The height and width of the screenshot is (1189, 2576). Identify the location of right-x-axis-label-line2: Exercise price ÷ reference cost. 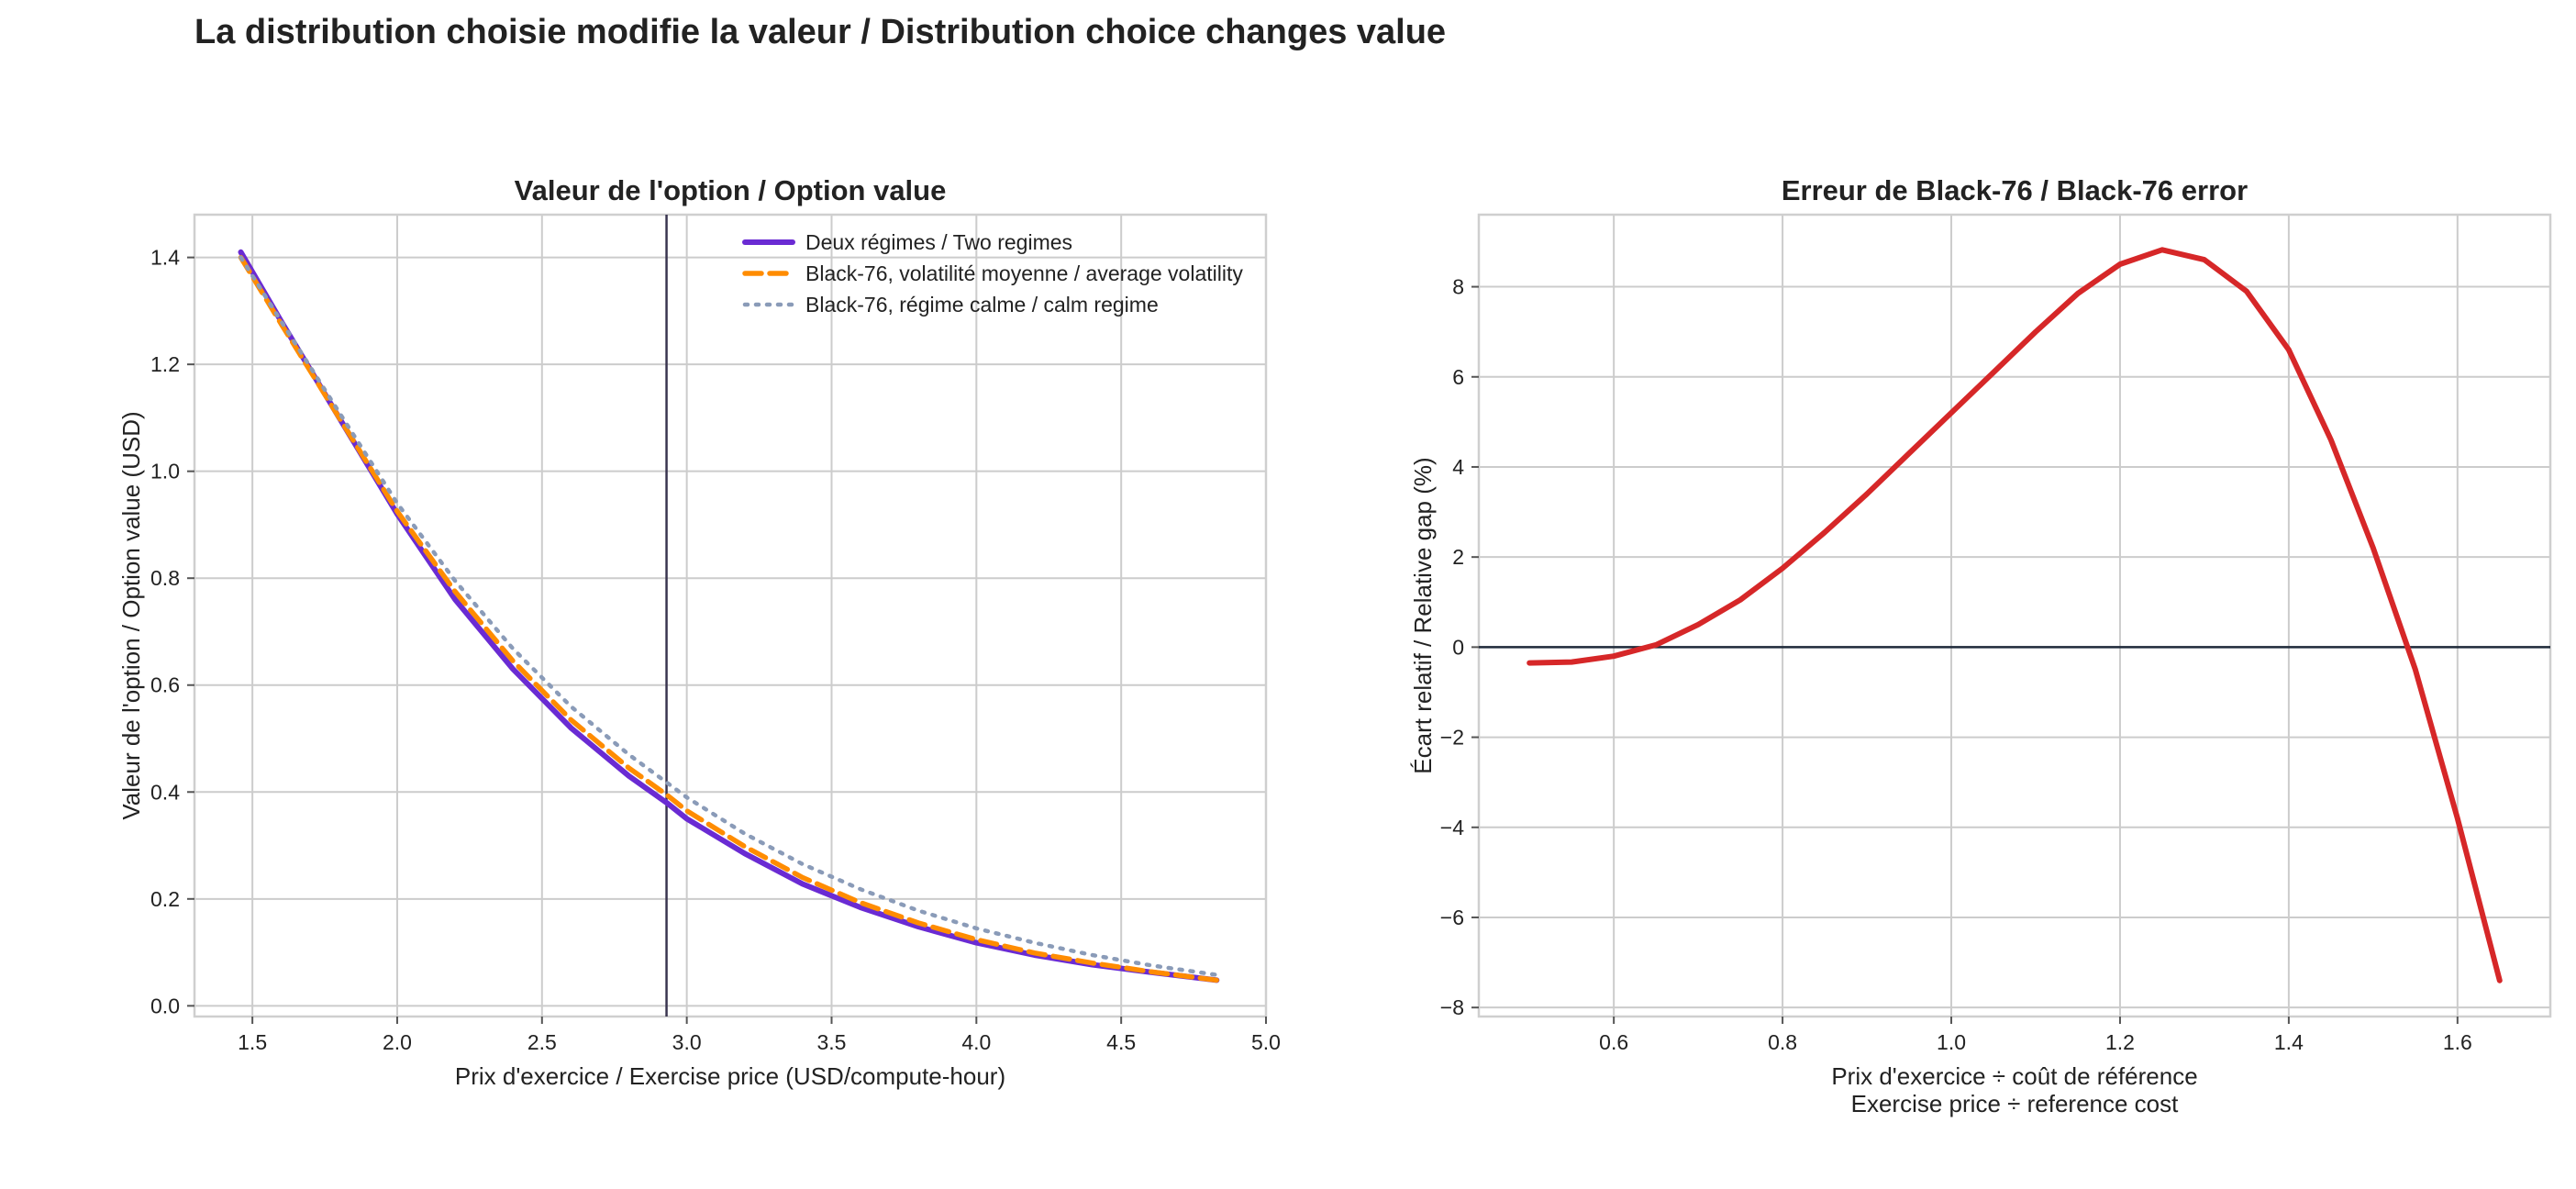
(2015, 1103).